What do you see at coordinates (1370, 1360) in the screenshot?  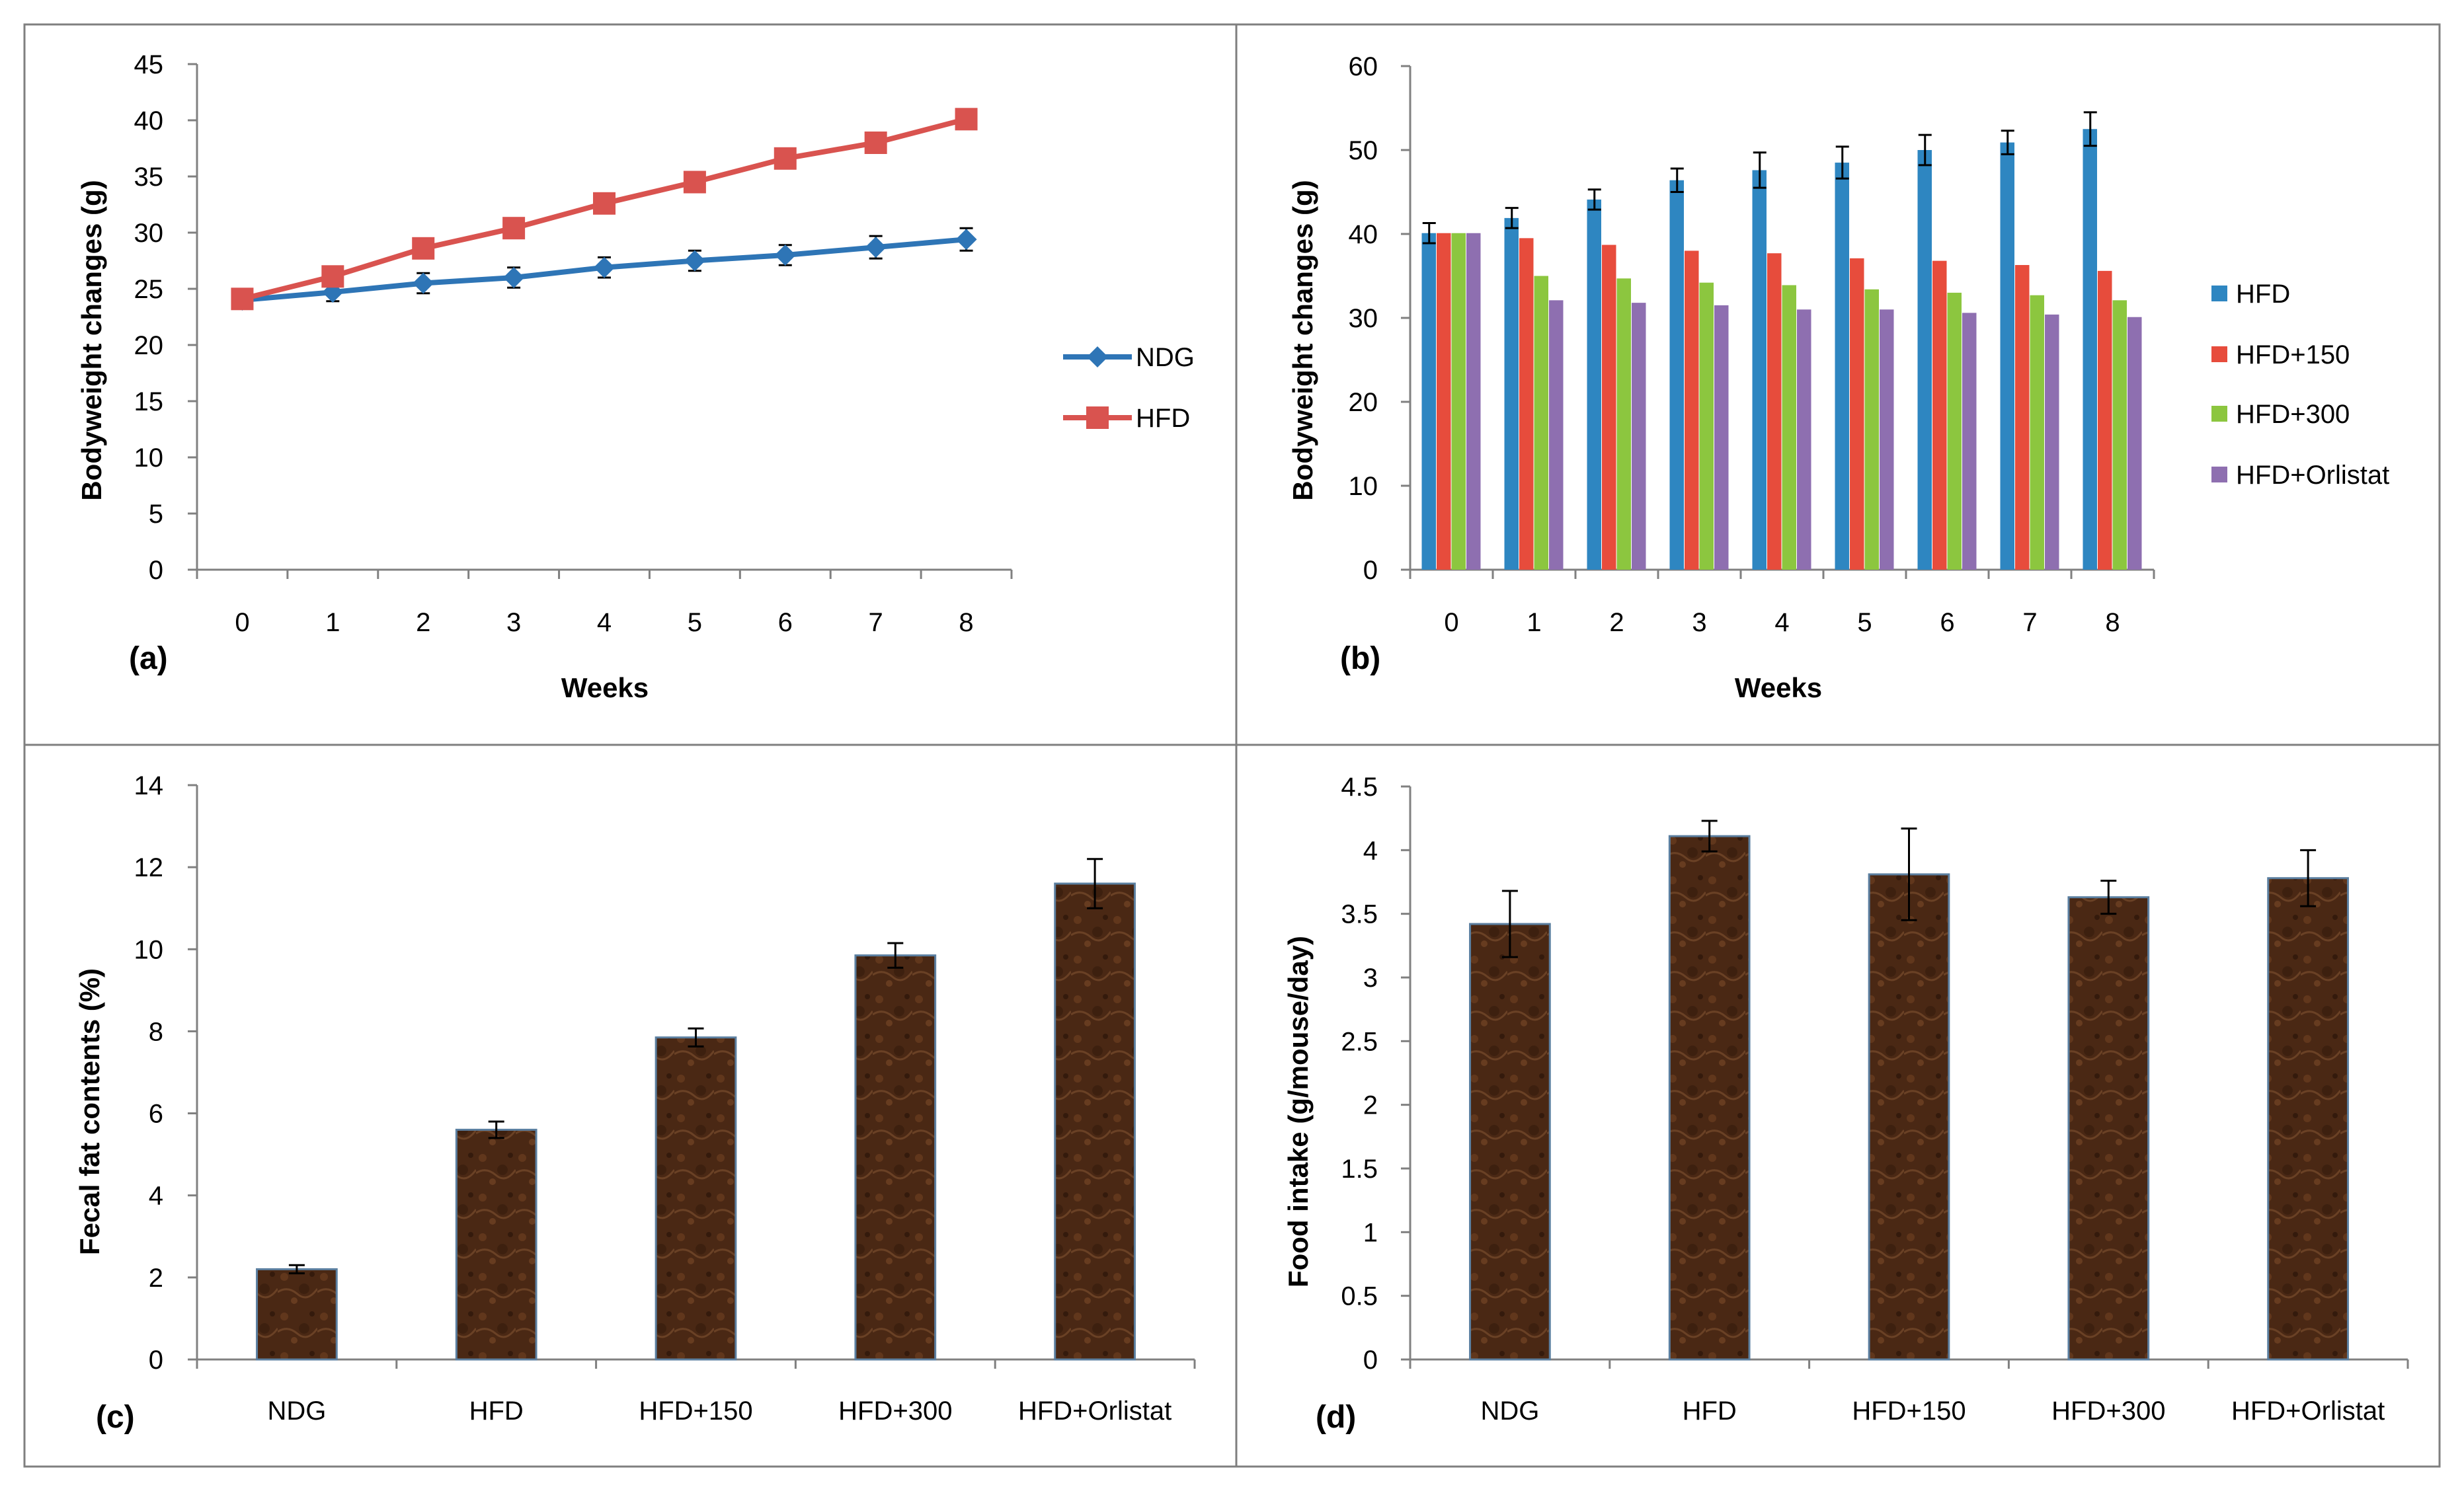 I see `panel-d-y-tick-label: 0` at bounding box center [1370, 1360].